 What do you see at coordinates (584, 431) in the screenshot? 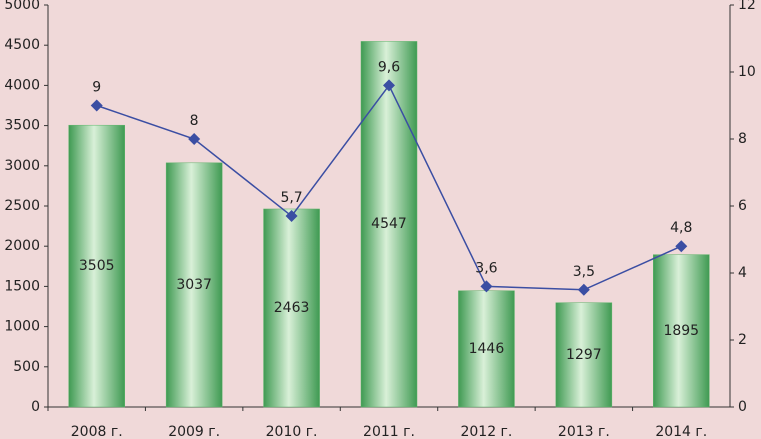
I see `x-tick-label: 2013 г.` at bounding box center [584, 431].